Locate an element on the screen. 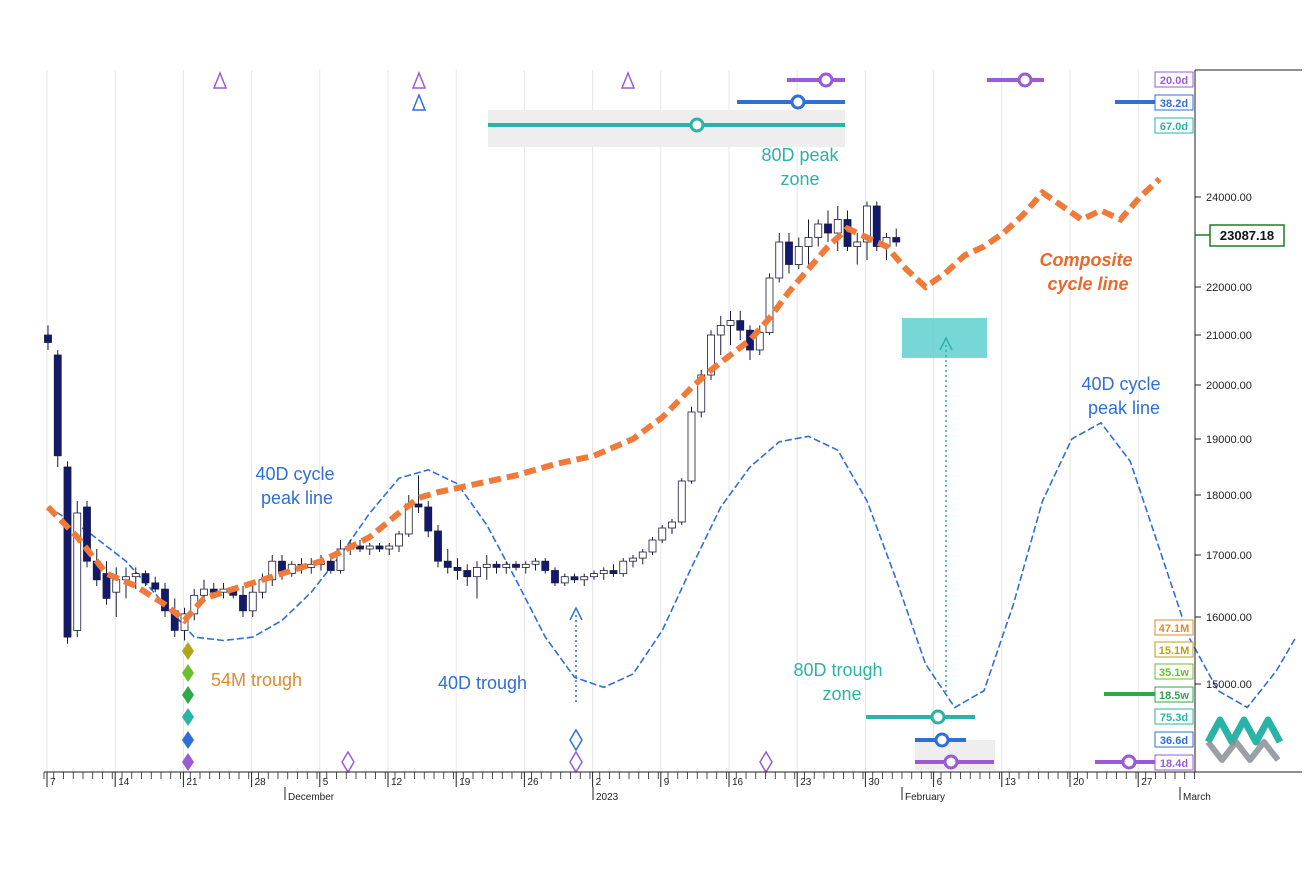 The width and height of the screenshot is (1304, 874). cycle-label-text: 47.1M is located at coordinates (1174, 629).